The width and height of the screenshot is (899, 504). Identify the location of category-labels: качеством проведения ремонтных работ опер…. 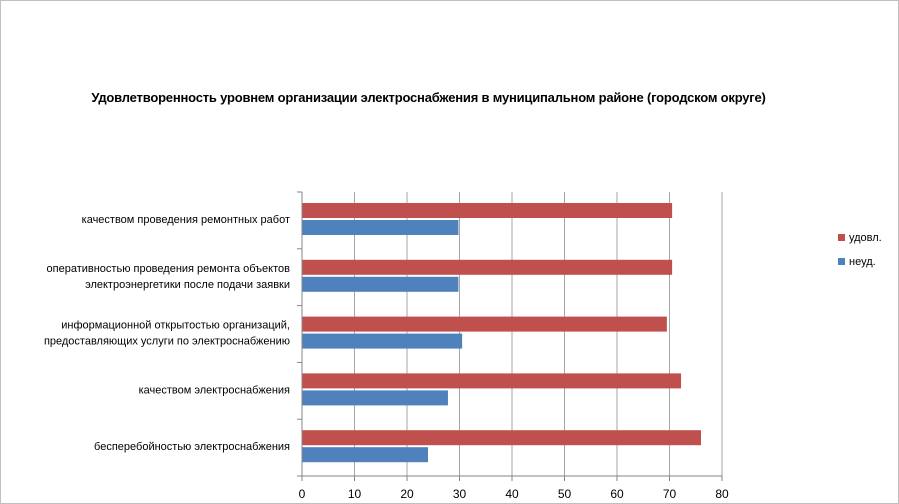
(167, 333).